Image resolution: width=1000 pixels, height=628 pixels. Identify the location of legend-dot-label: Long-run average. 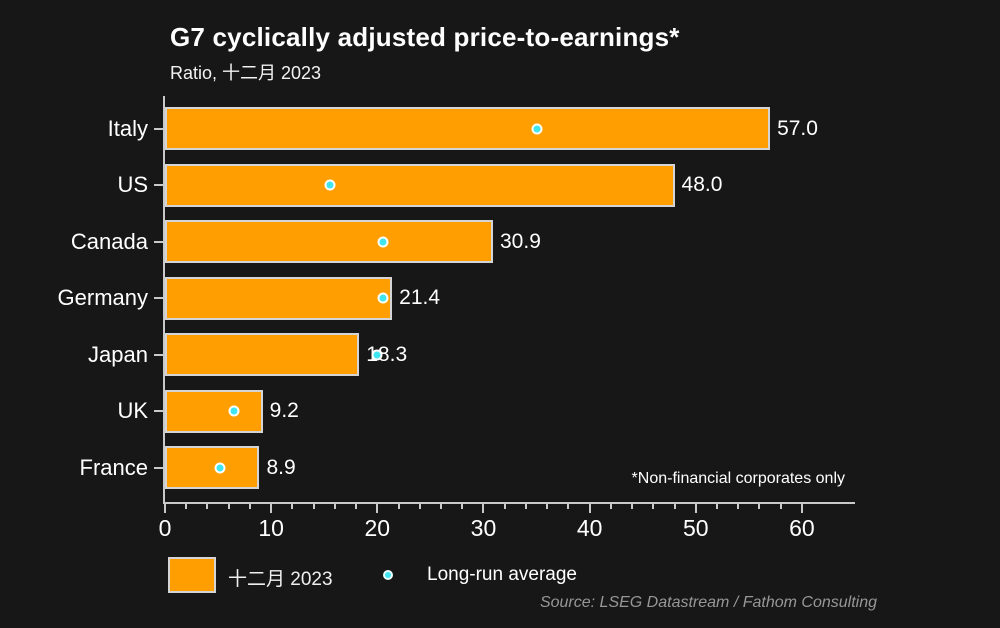
(502, 574).